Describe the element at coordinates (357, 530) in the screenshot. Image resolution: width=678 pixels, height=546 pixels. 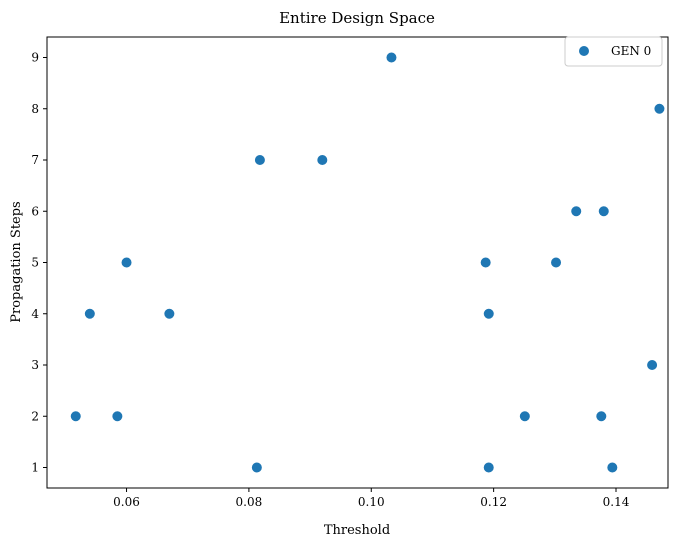
I see `x-axis-label: Threshold` at that location.